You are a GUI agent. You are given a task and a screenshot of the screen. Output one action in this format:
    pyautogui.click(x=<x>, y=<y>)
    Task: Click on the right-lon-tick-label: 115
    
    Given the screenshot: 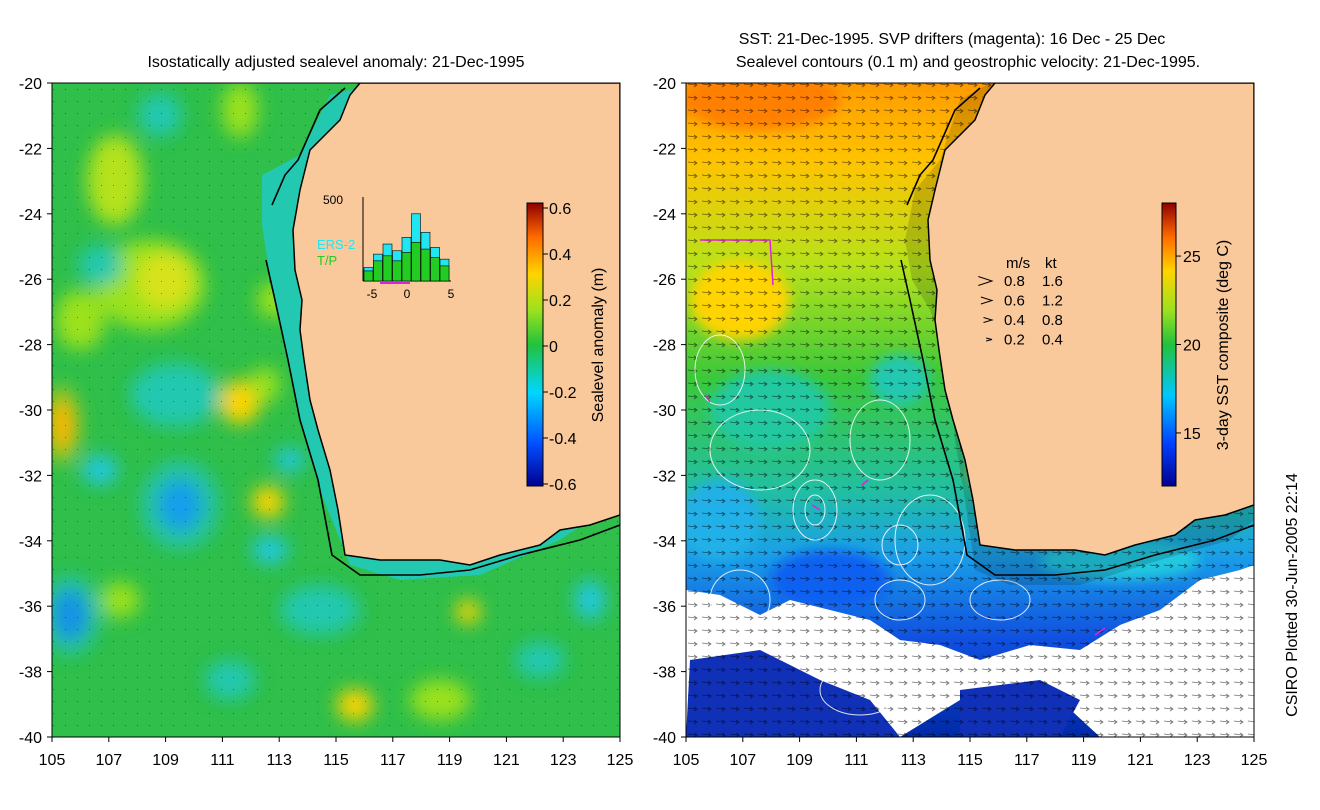 What is the action you would take?
    pyautogui.click(x=970, y=760)
    